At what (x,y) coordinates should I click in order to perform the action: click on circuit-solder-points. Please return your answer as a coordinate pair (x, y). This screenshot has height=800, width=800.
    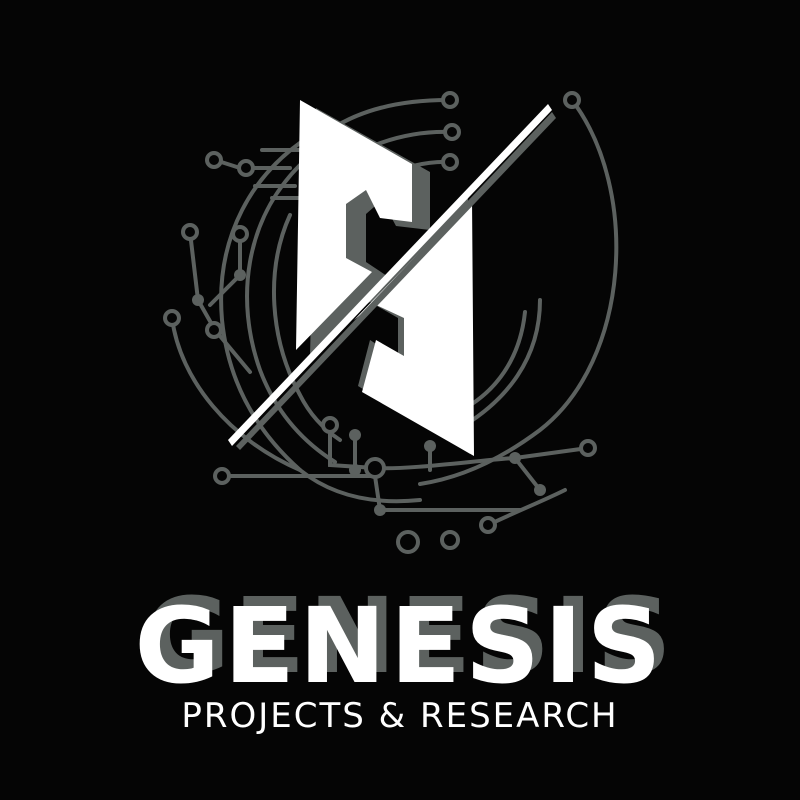
    Looking at the image, I should click on (369, 392).